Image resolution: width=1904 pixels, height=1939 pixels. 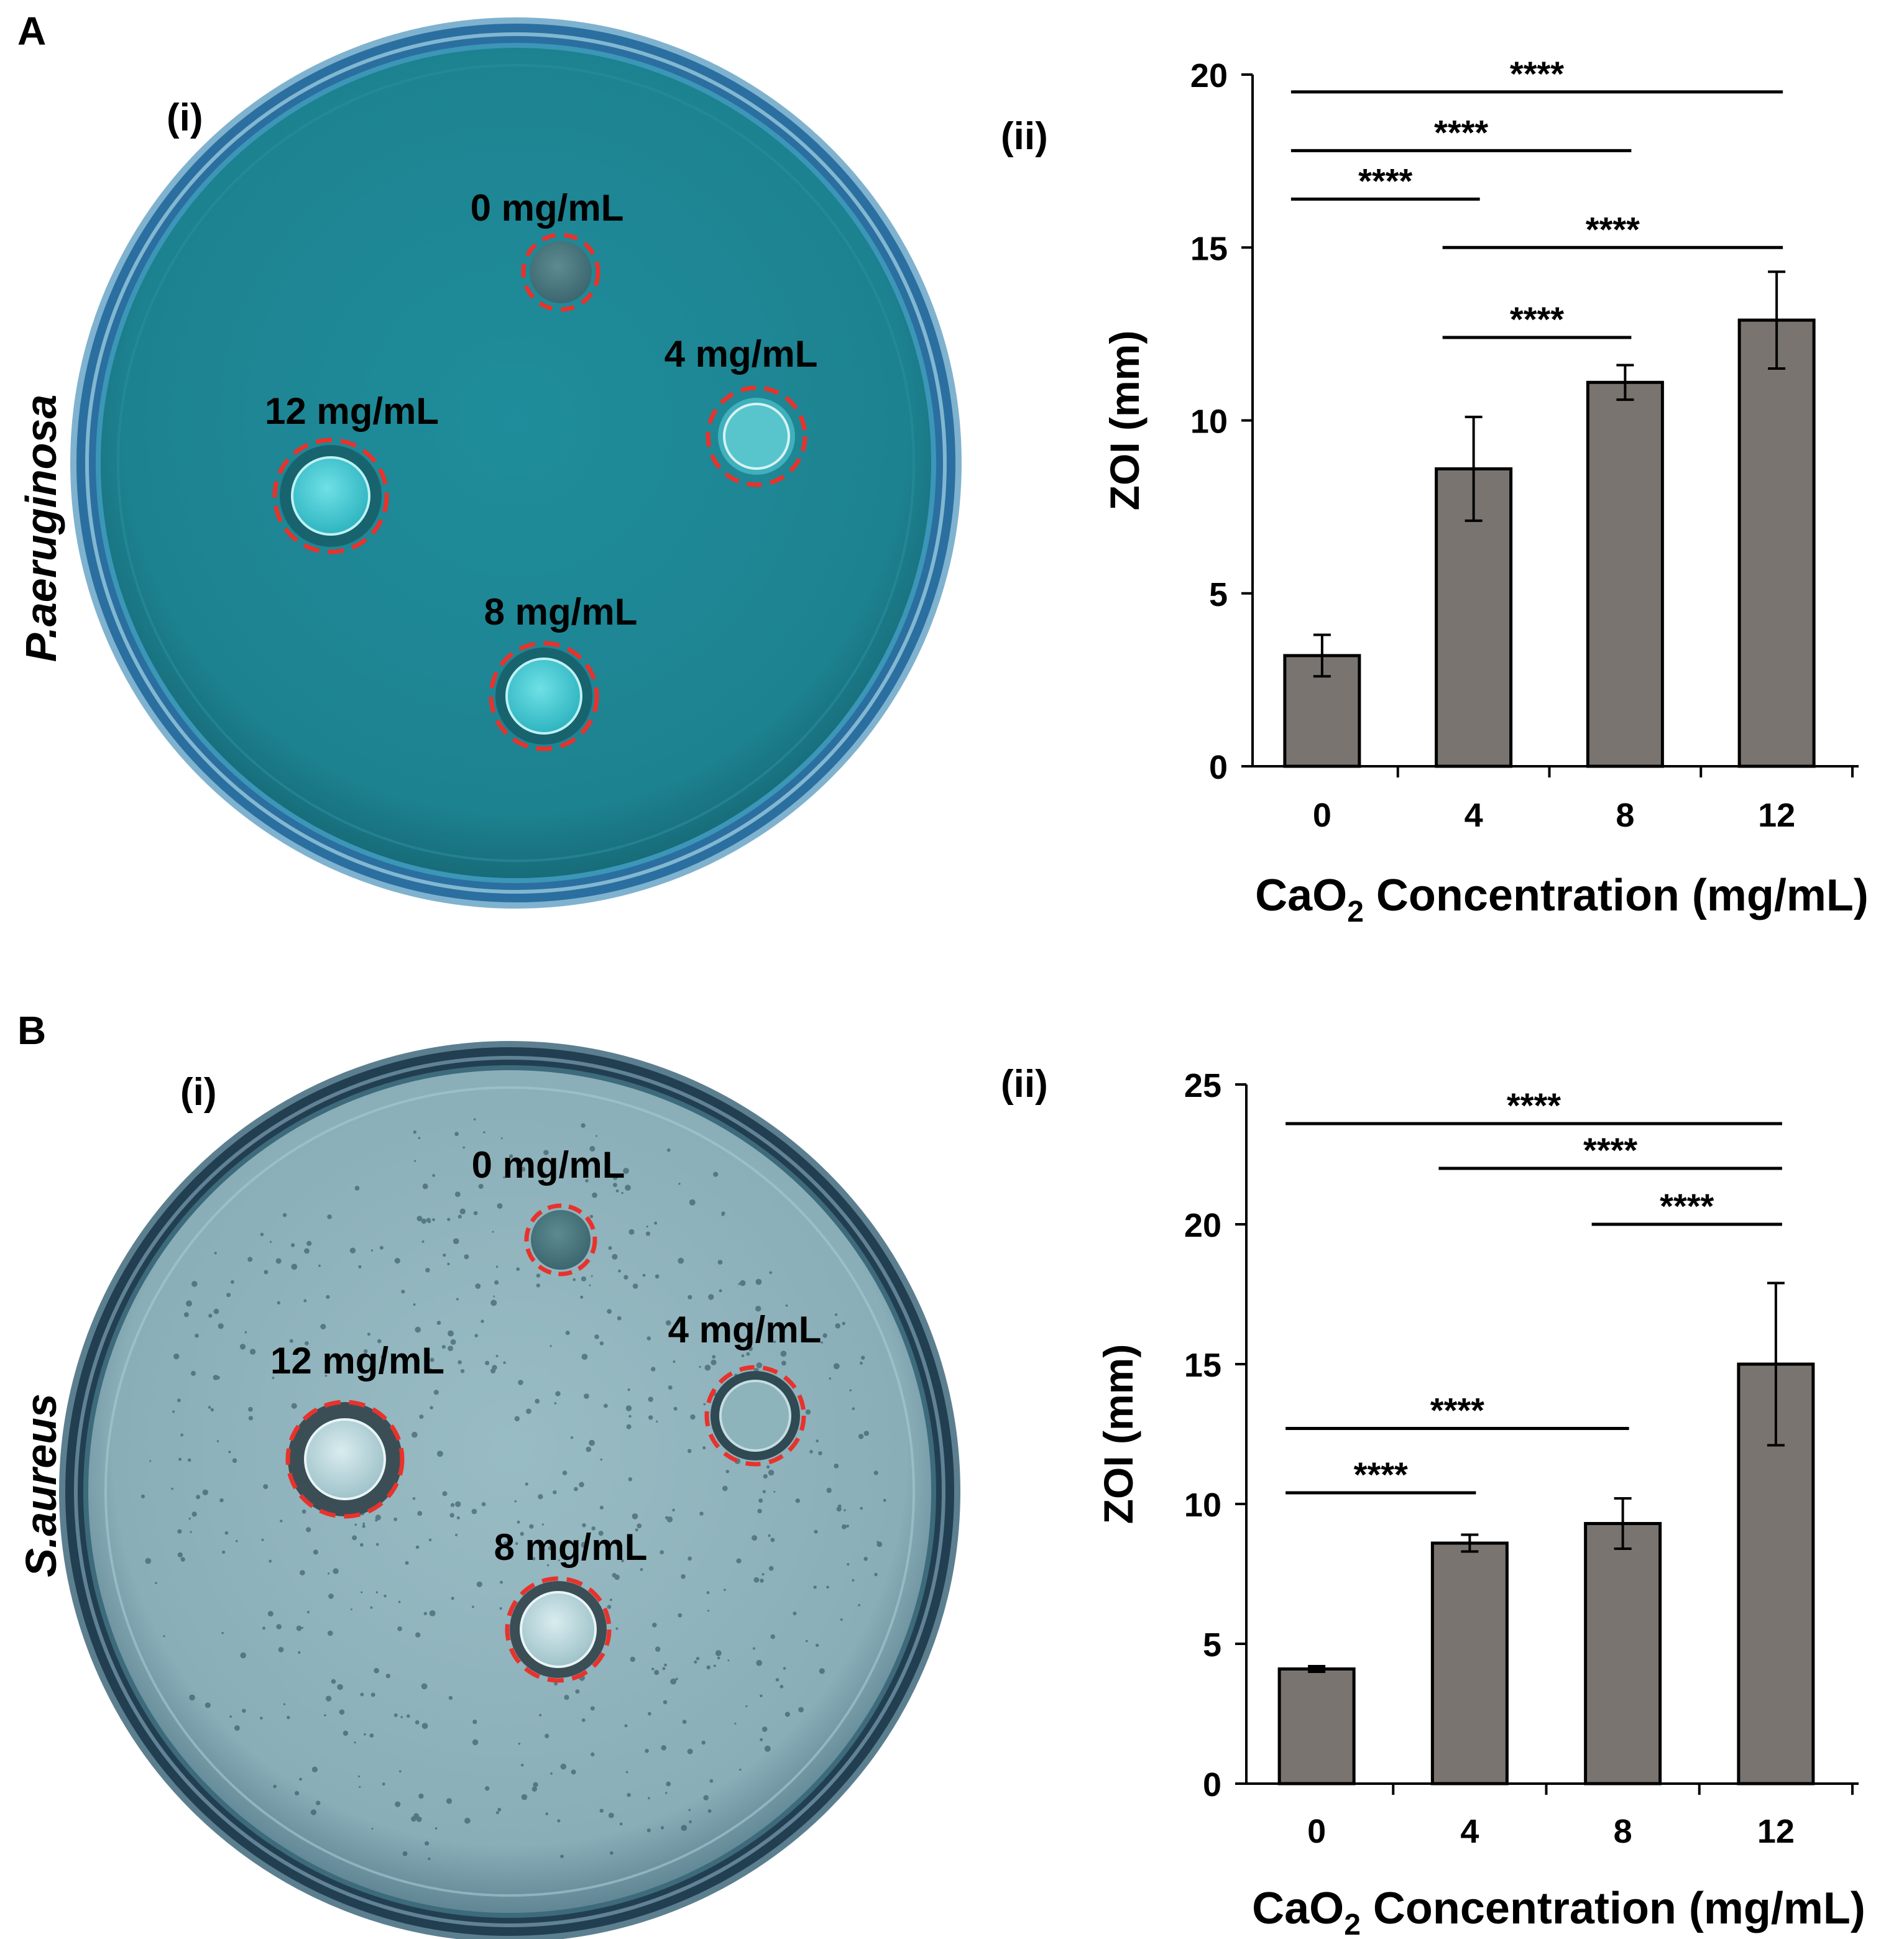 I want to click on well-label-b-8: 8 mg/mL, so click(x=571, y=1547).